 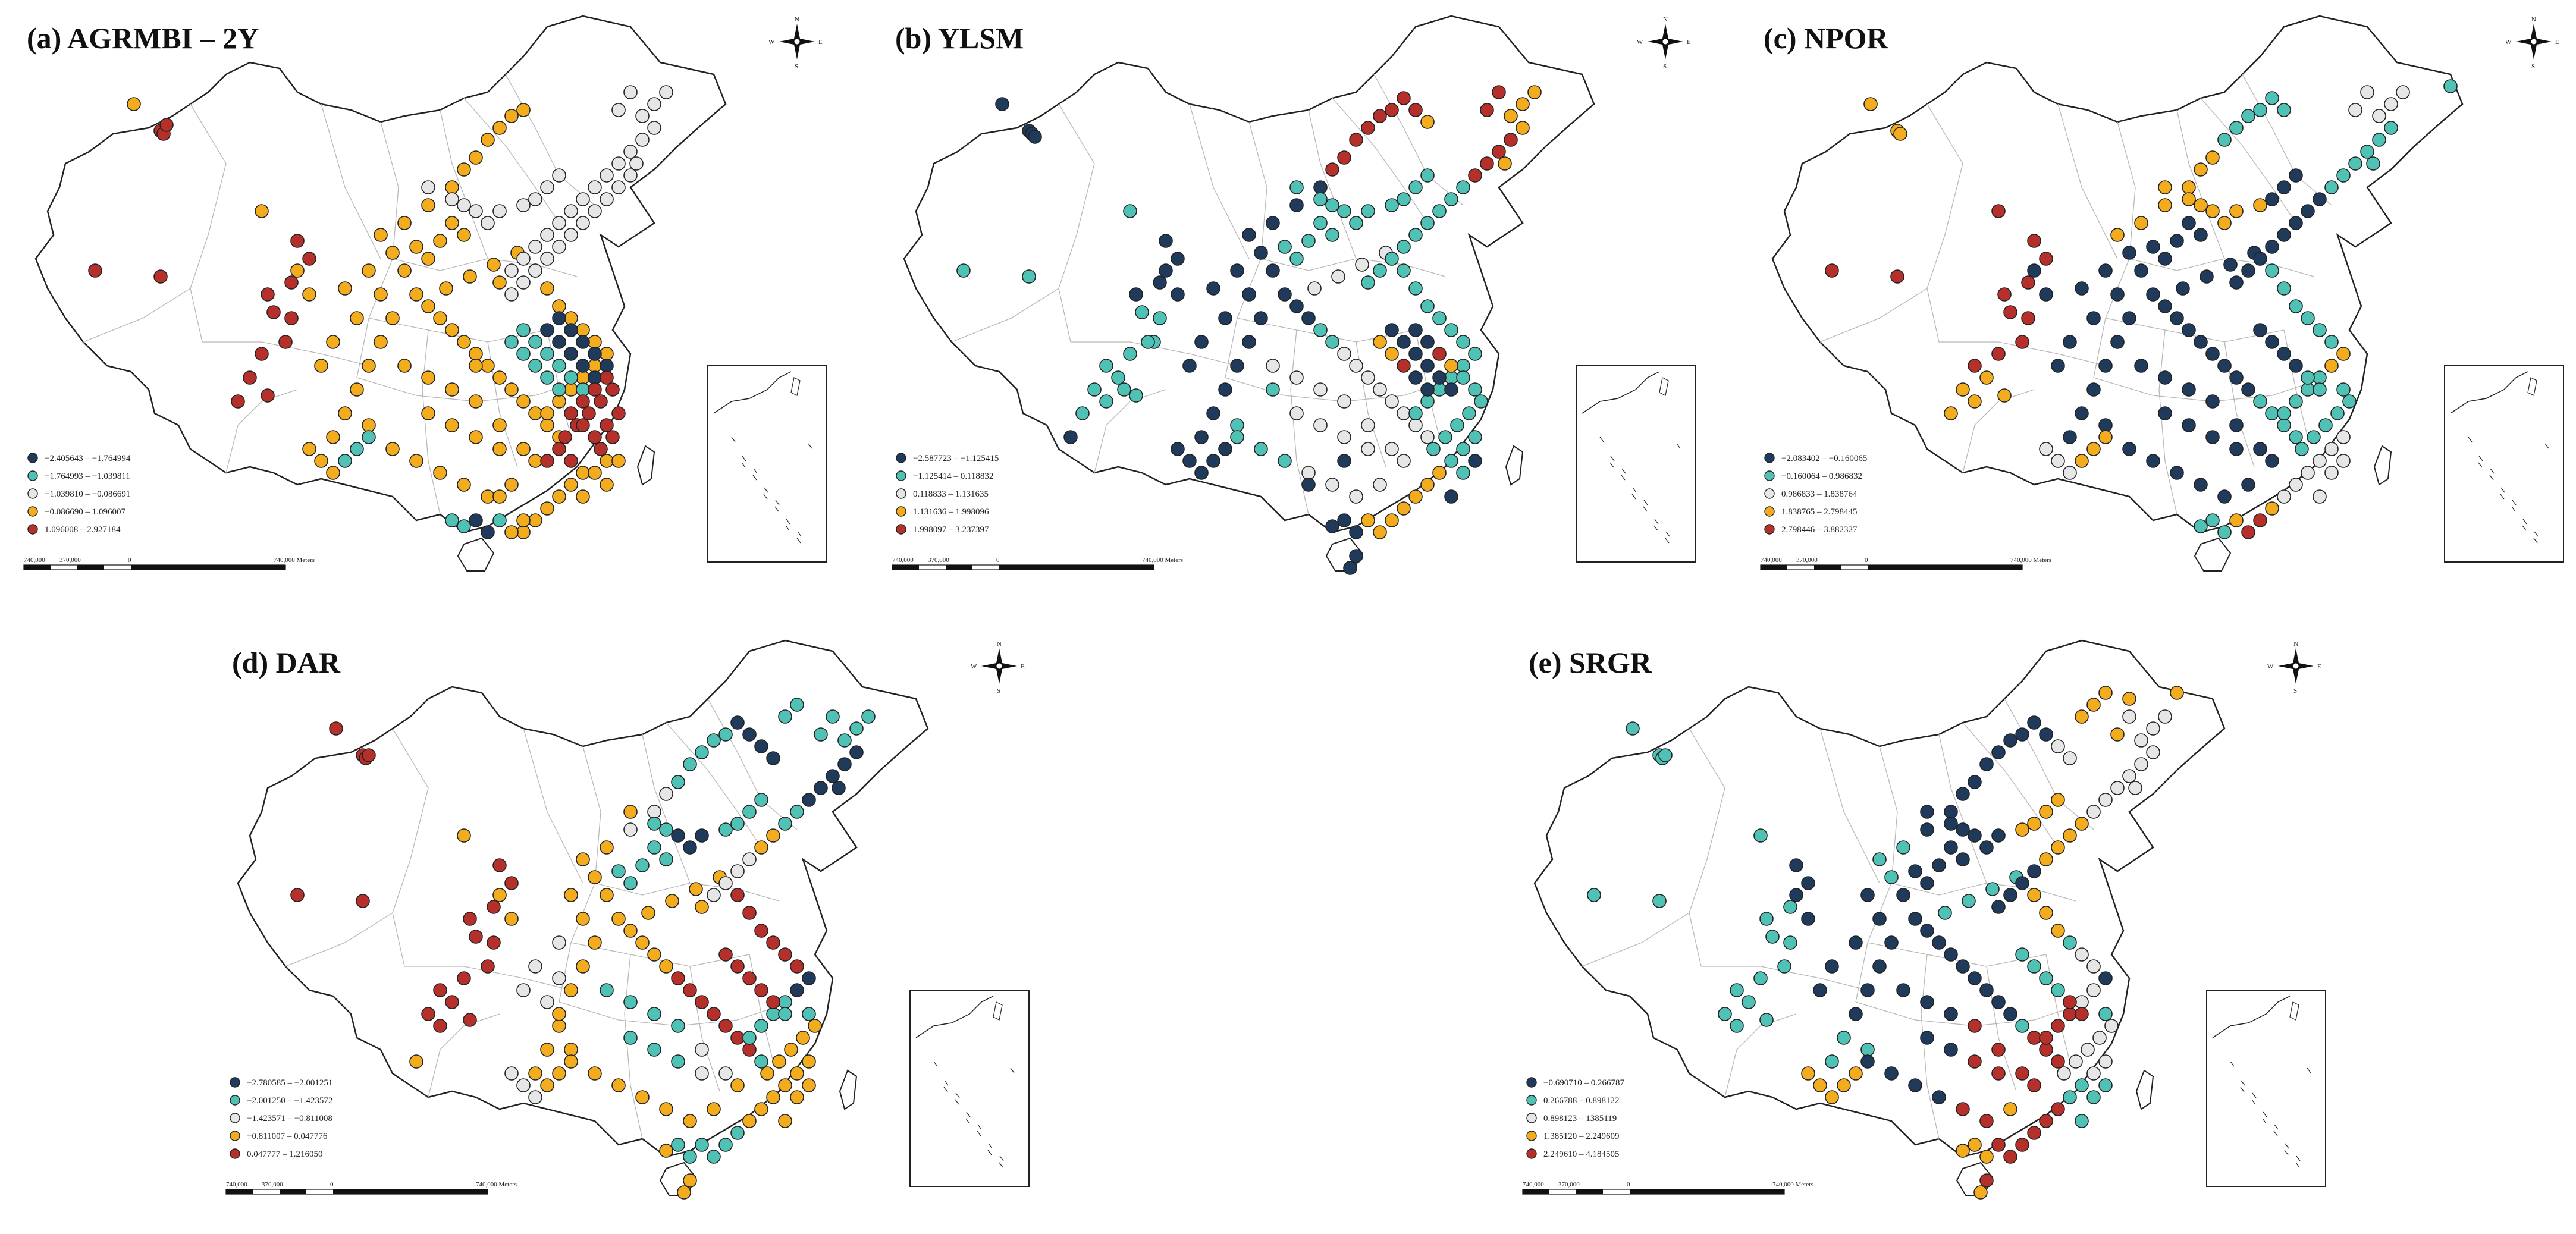 I want to click on panel-title: (a) AGRMBI – 2Y, so click(x=143, y=38).